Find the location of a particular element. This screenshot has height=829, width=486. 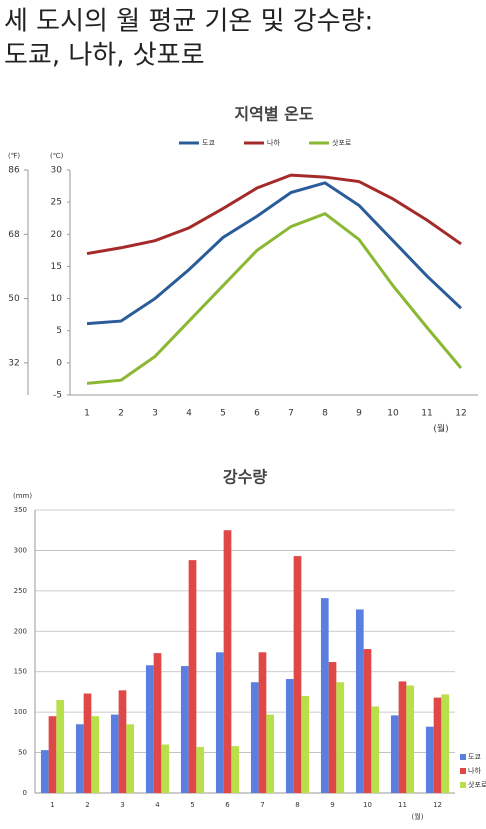

y-tick-label: 200 is located at coordinates (20, 631).